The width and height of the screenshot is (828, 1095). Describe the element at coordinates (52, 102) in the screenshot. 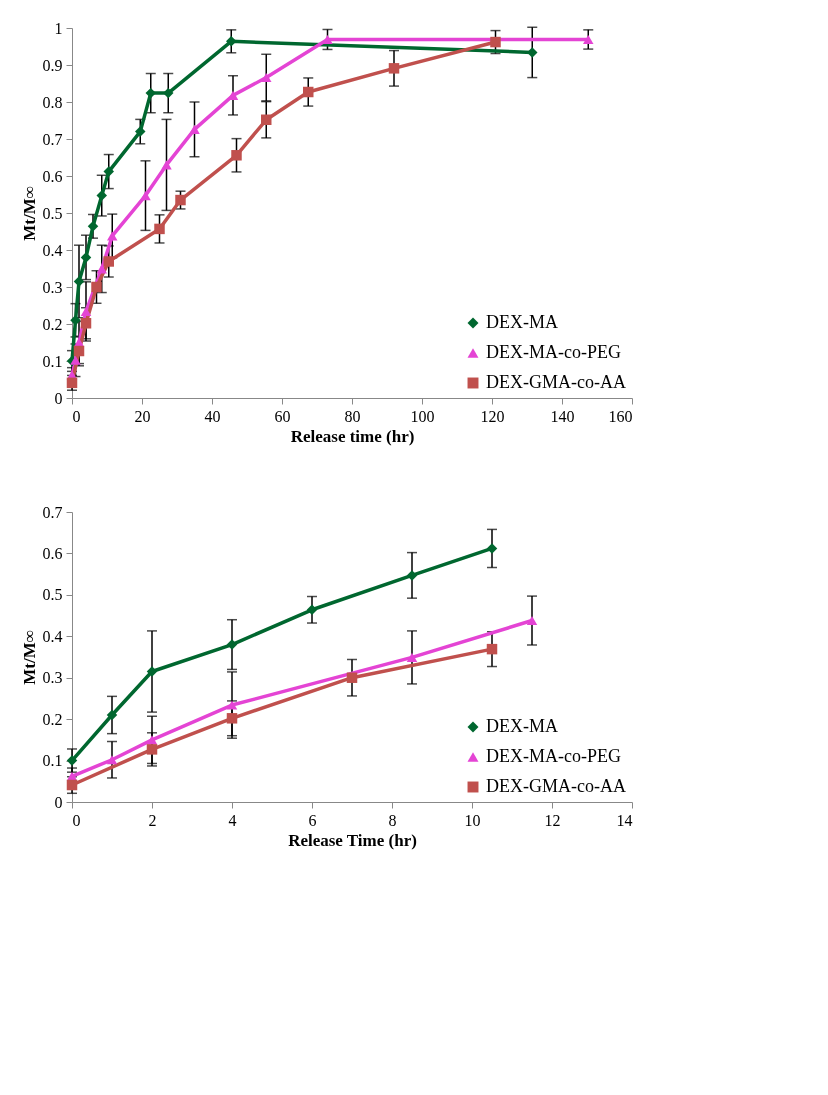

I see `y-tick-label: 0.8` at that location.